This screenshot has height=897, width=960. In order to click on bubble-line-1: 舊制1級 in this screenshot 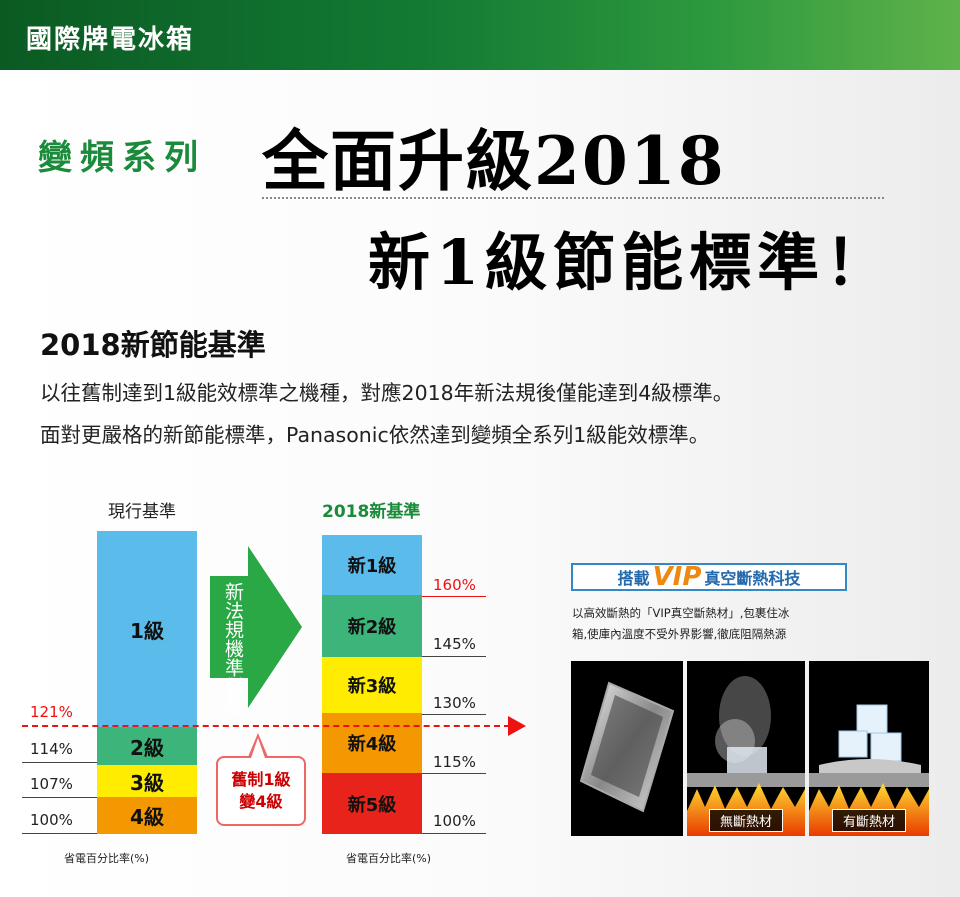, I will do `click(261, 779)`.